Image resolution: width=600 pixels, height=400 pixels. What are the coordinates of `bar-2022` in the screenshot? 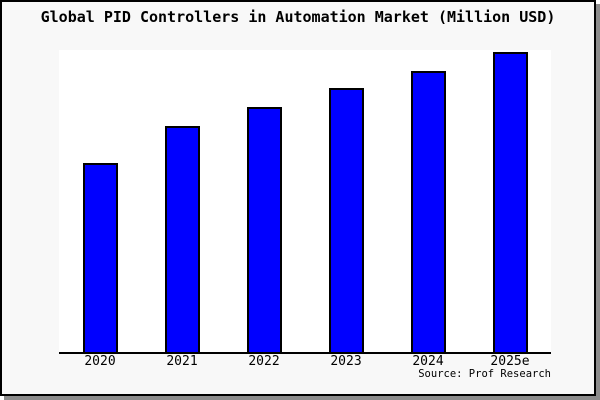 It's located at (264, 229).